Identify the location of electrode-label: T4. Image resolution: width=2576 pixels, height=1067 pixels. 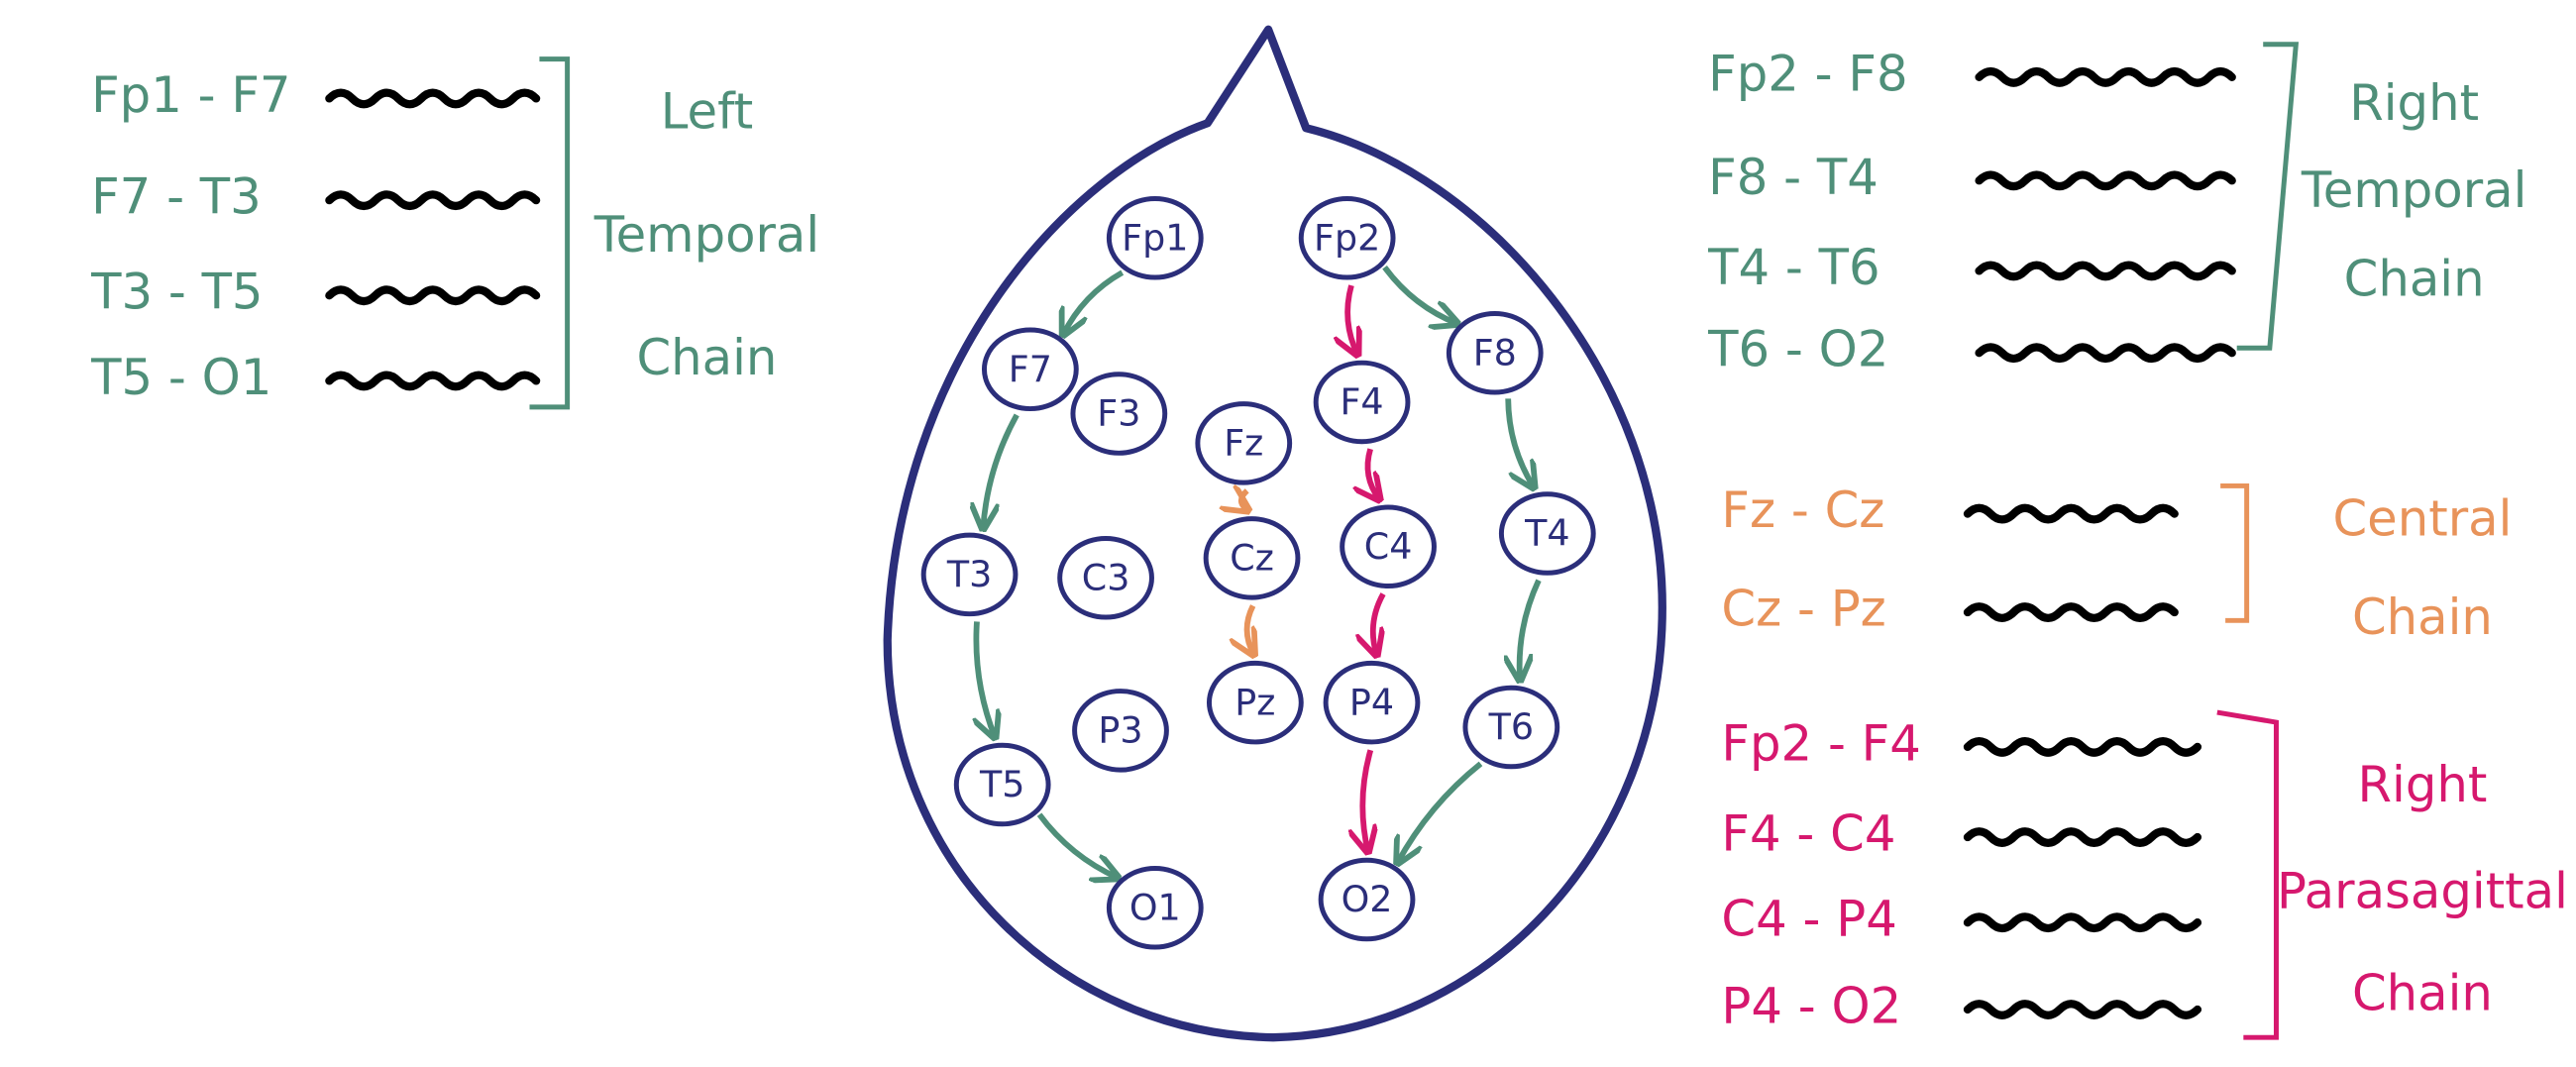
(1547, 533).